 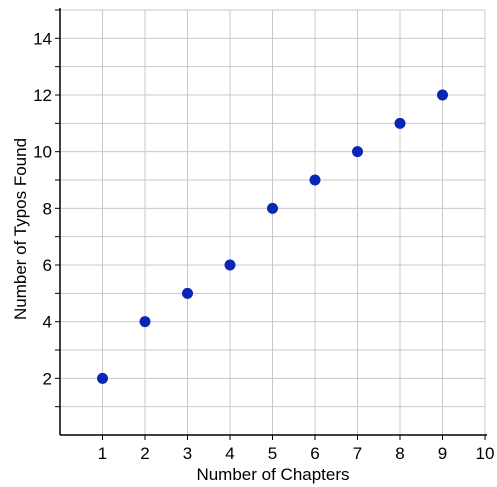 I want to click on y-tick-label: 4, so click(x=47, y=322).